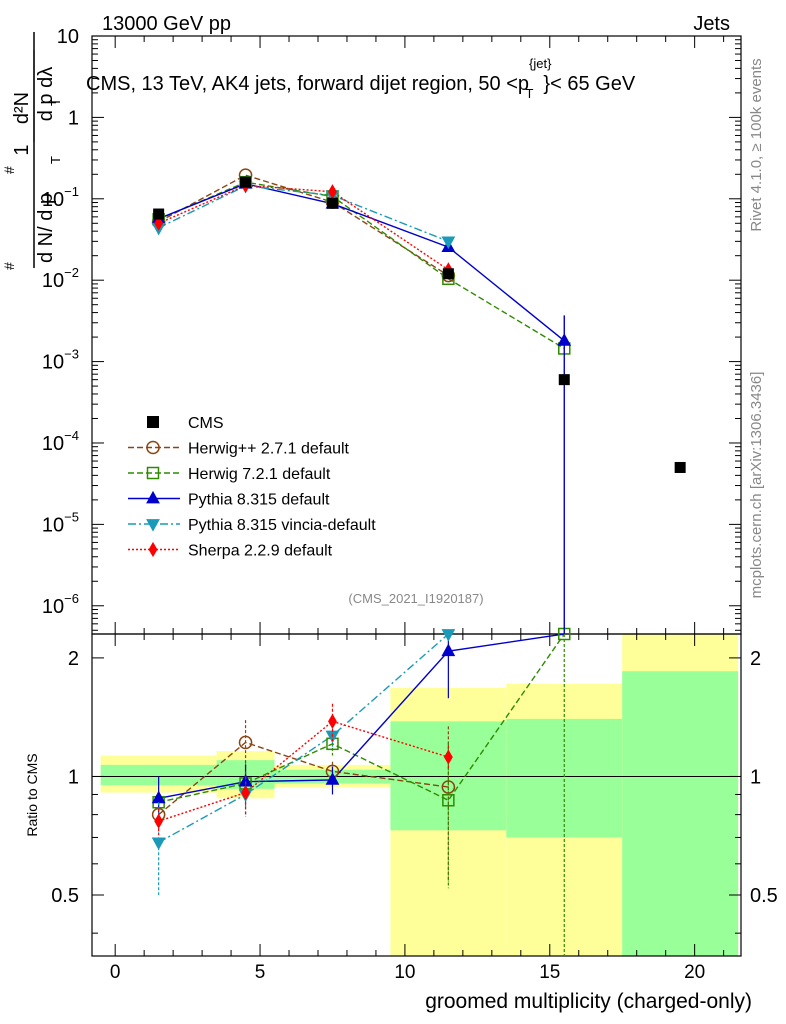  I want to click on x-axis-label: groomed multiplicity (charged-only), so click(588, 1001).